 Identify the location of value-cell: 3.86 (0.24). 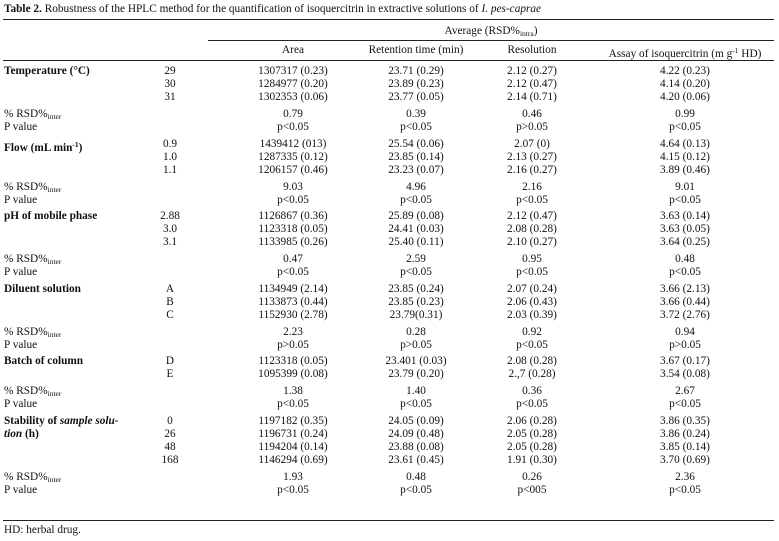
(685, 433).